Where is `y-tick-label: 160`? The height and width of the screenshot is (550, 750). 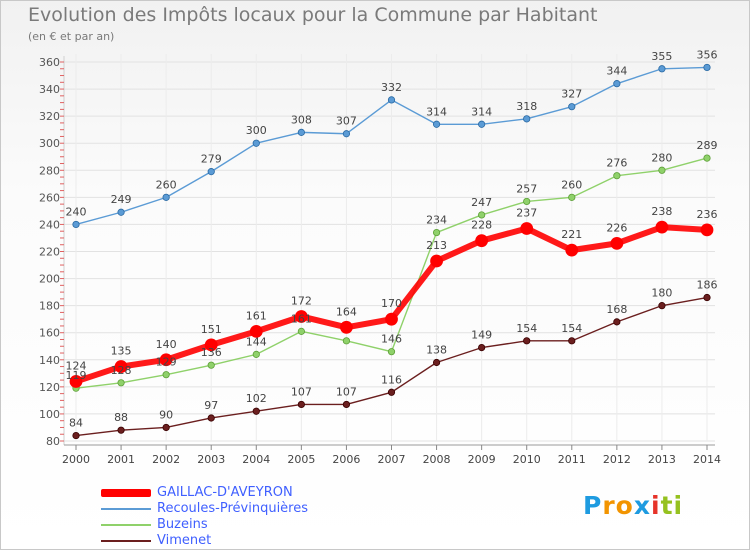
y-tick-label: 160 is located at coordinates (49, 333).